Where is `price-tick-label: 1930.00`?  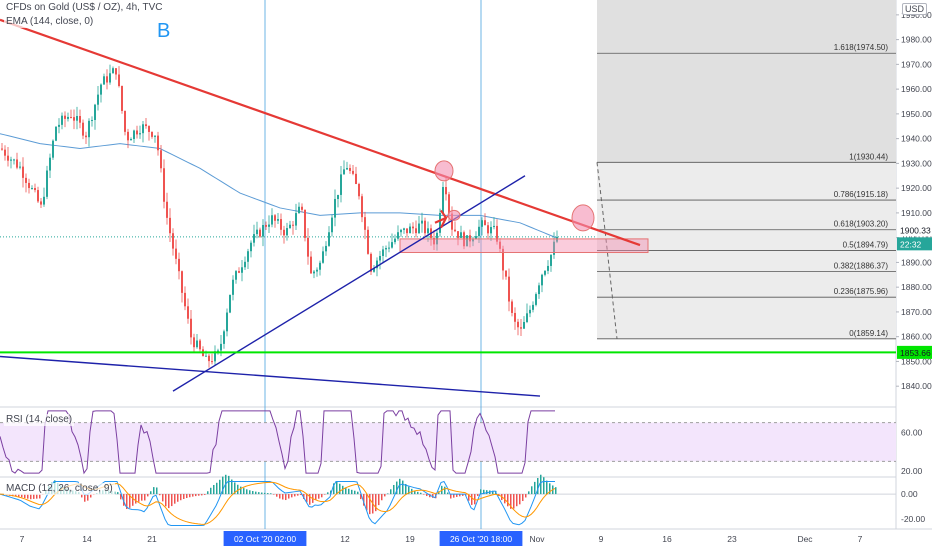
price-tick-label: 1930.00 is located at coordinates (916, 163).